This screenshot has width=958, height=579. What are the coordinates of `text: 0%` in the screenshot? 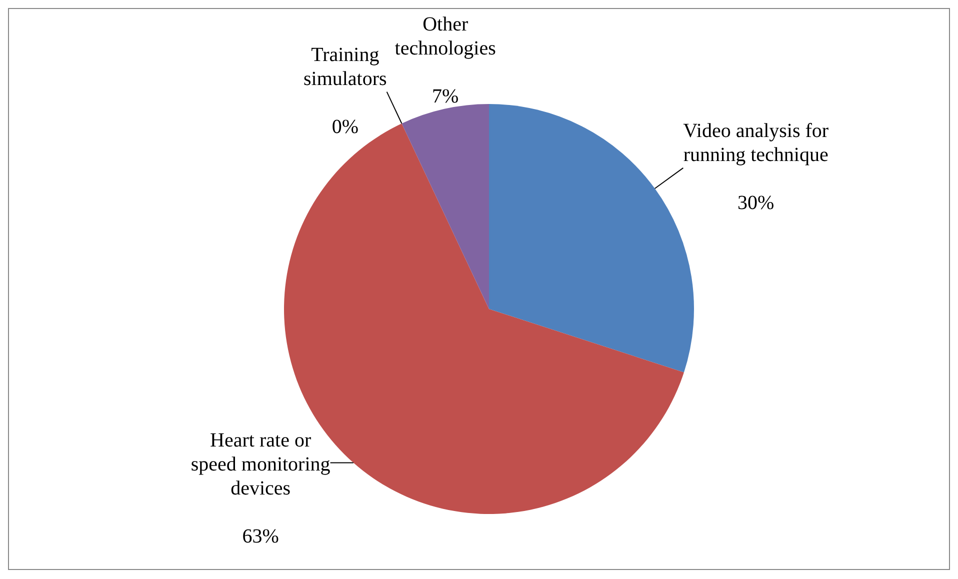 It's located at (345, 127).